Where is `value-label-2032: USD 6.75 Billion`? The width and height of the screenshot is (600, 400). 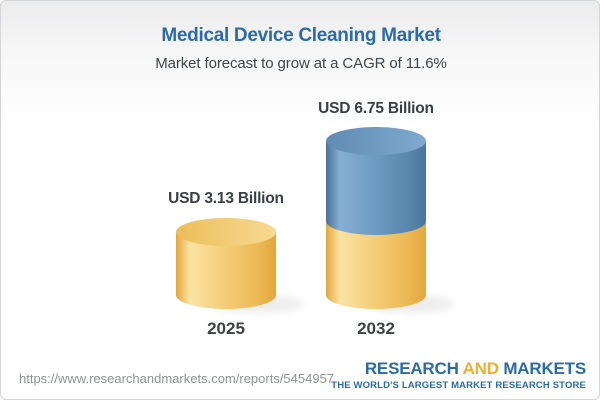
value-label-2032: USD 6.75 Billion is located at coordinates (376, 108).